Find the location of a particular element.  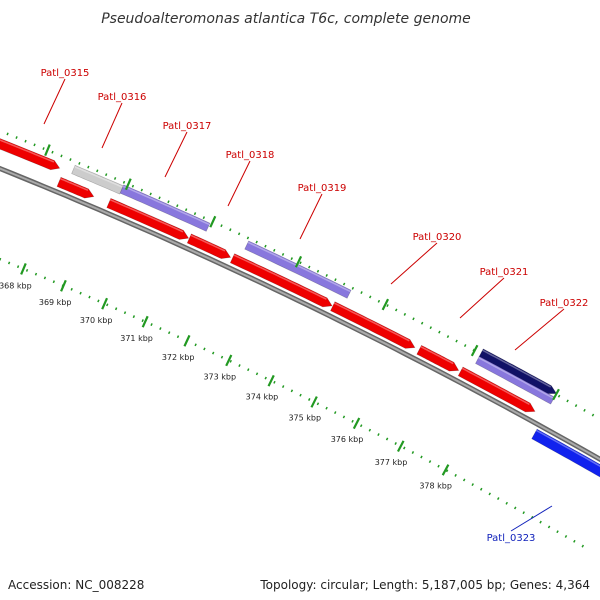

gene-label-text: Patl_0322 is located at coordinates (564, 303).